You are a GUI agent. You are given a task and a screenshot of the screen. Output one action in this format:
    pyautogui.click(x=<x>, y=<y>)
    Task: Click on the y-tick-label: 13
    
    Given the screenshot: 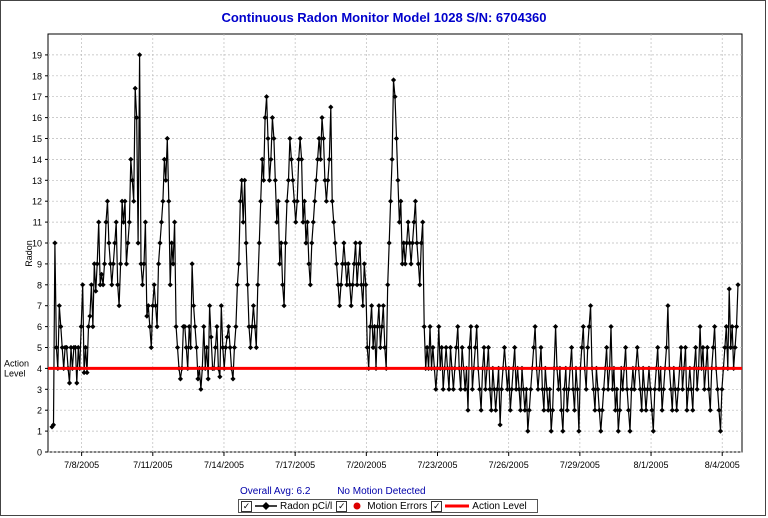 What is the action you would take?
    pyautogui.click(x=37, y=181)
    